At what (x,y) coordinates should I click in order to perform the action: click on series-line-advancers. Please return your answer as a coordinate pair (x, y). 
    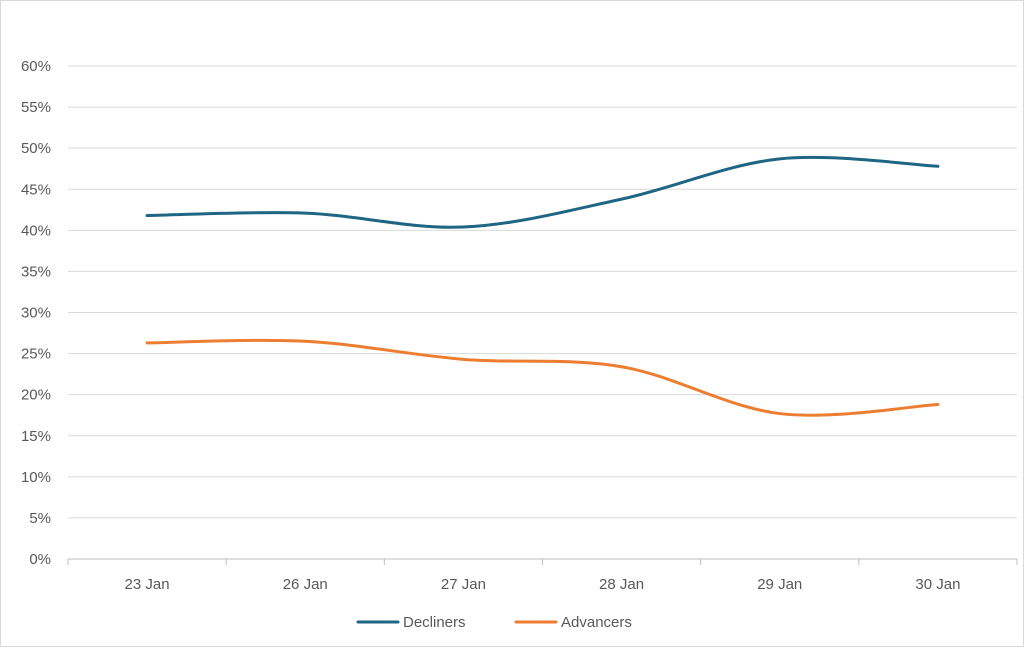
    Looking at the image, I should click on (542, 377).